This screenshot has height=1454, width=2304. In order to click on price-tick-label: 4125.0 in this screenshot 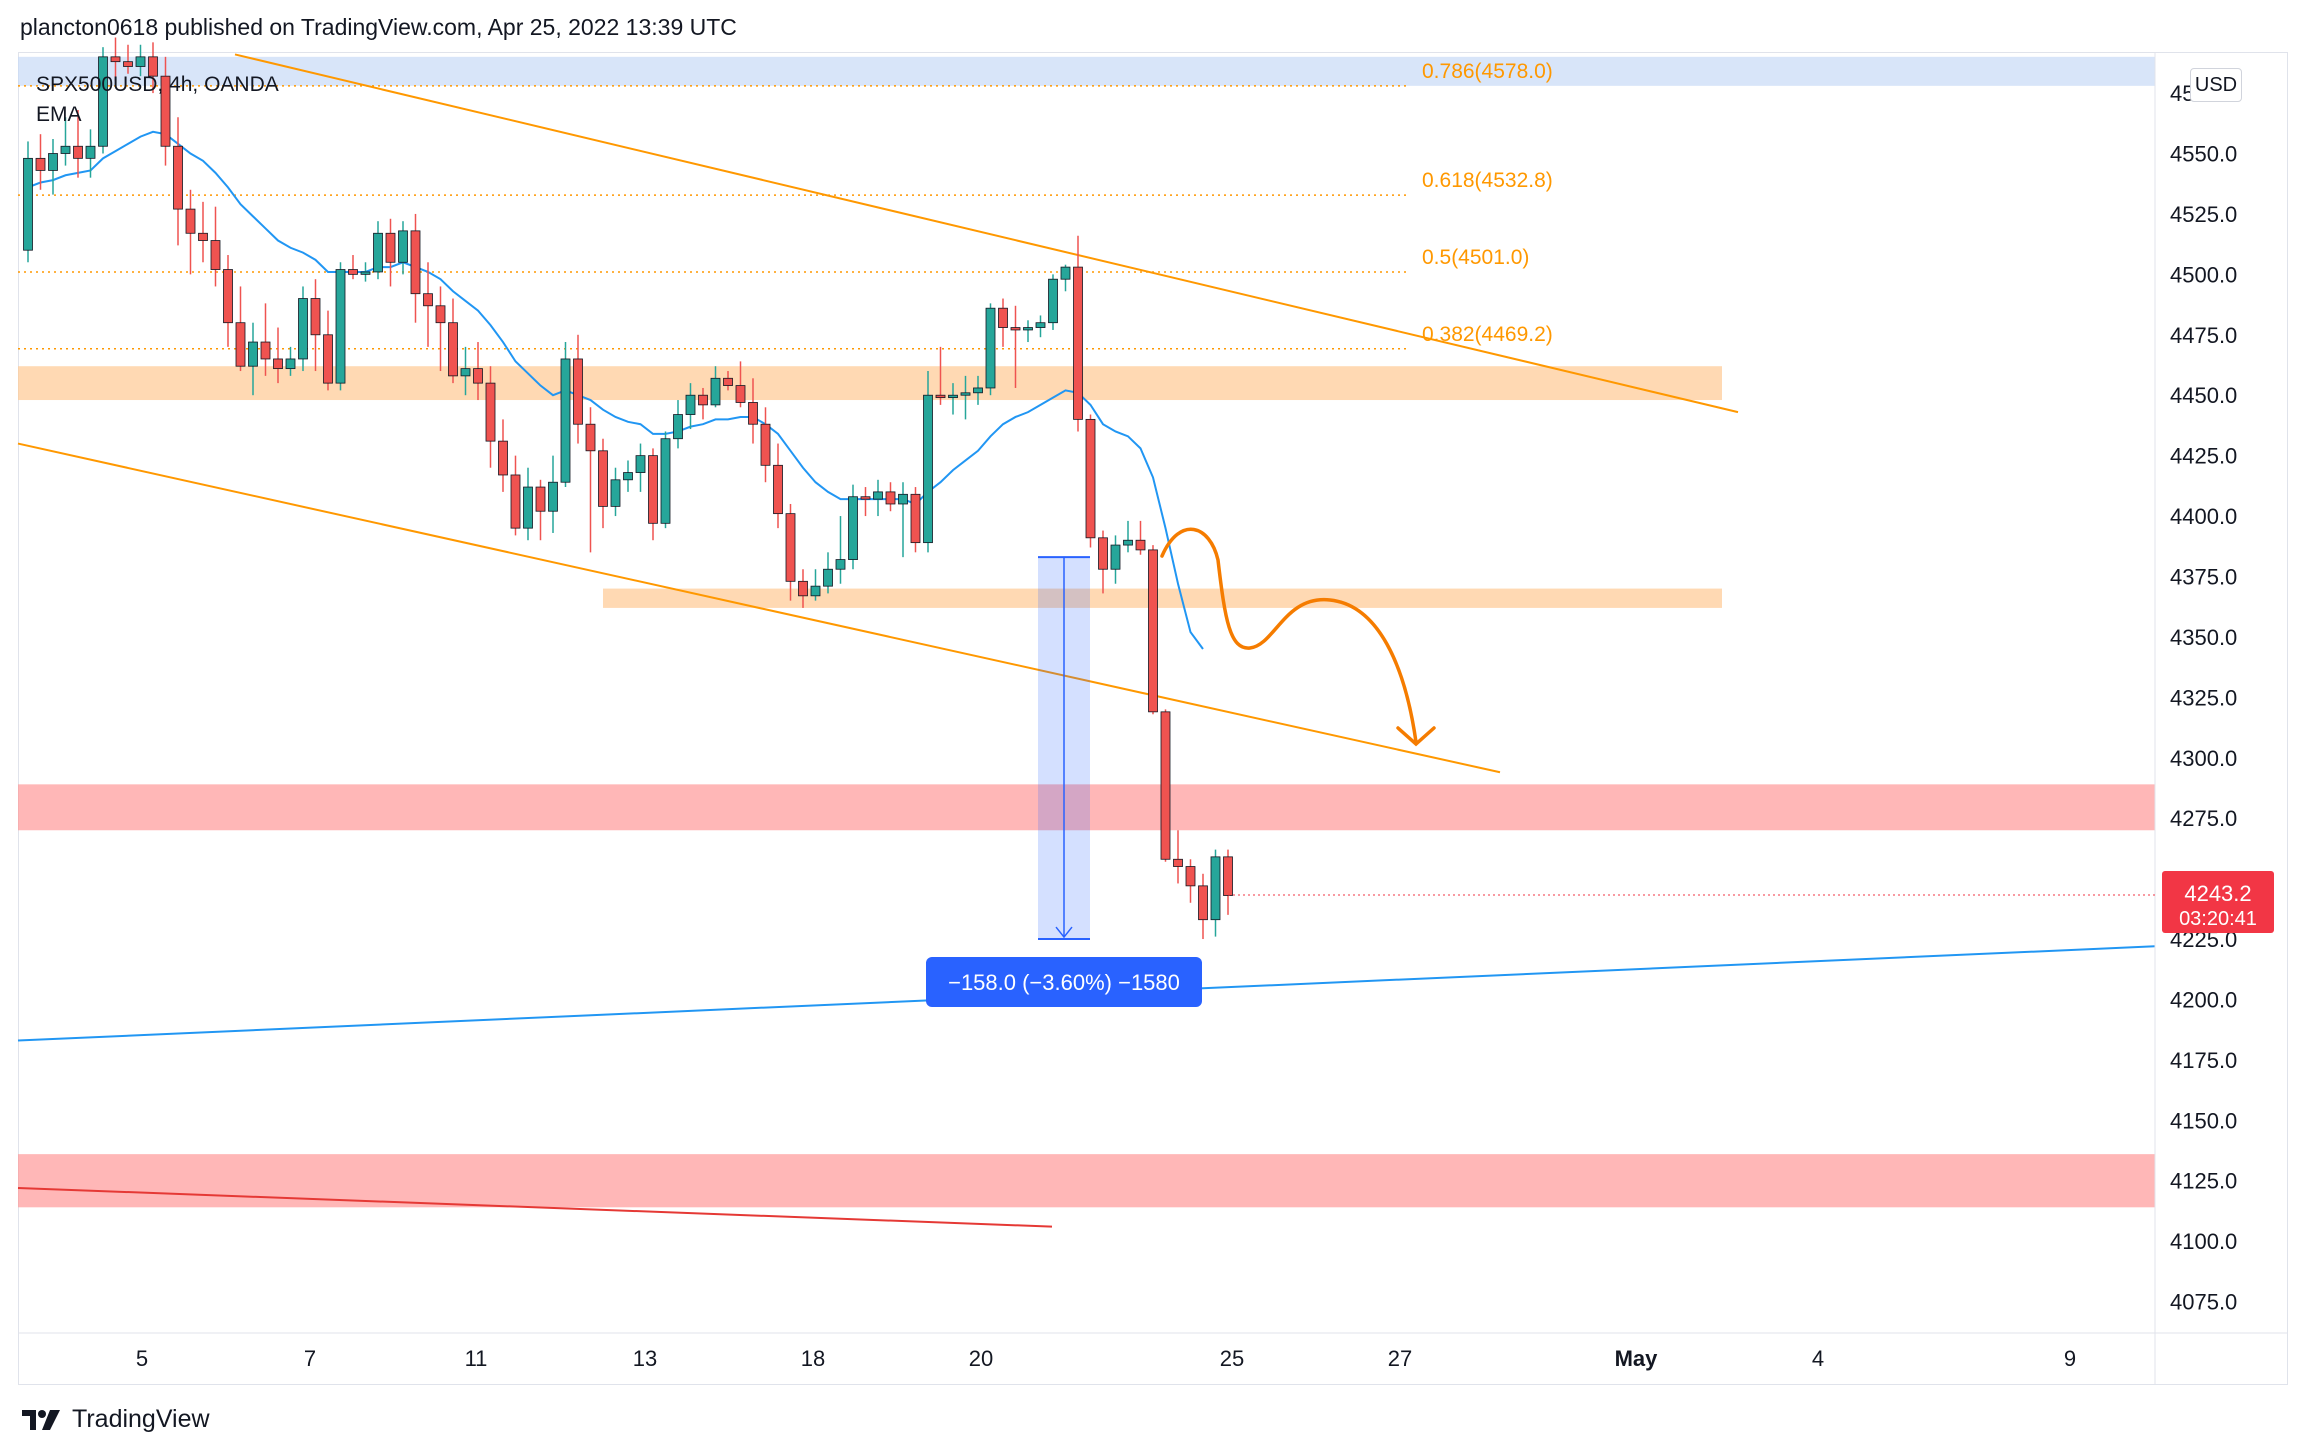, I will do `click(2203, 1181)`.